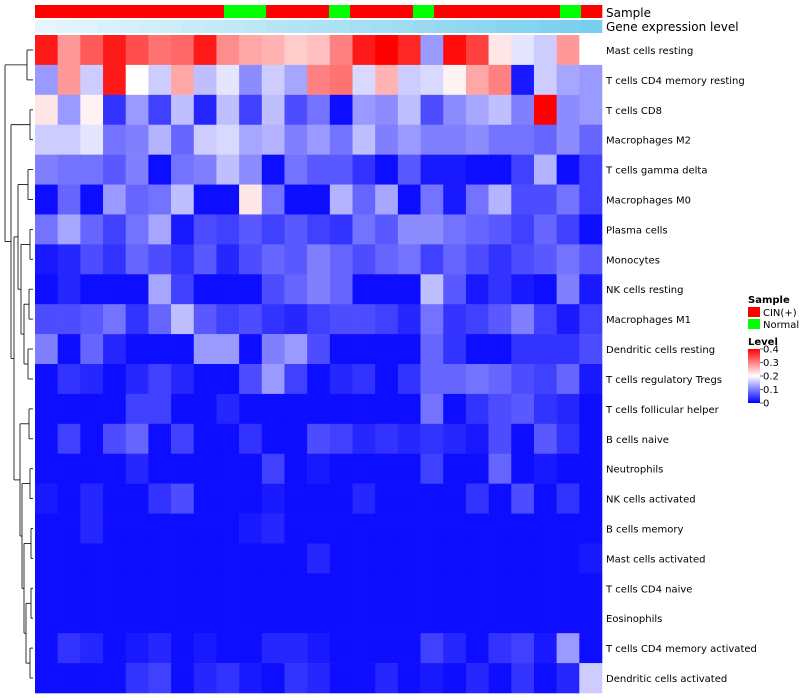 The image size is (800, 700). What do you see at coordinates (773, 313) in the screenshot?
I see `sample-legend: Sample CIN(+) Normal` at bounding box center [773, 313].